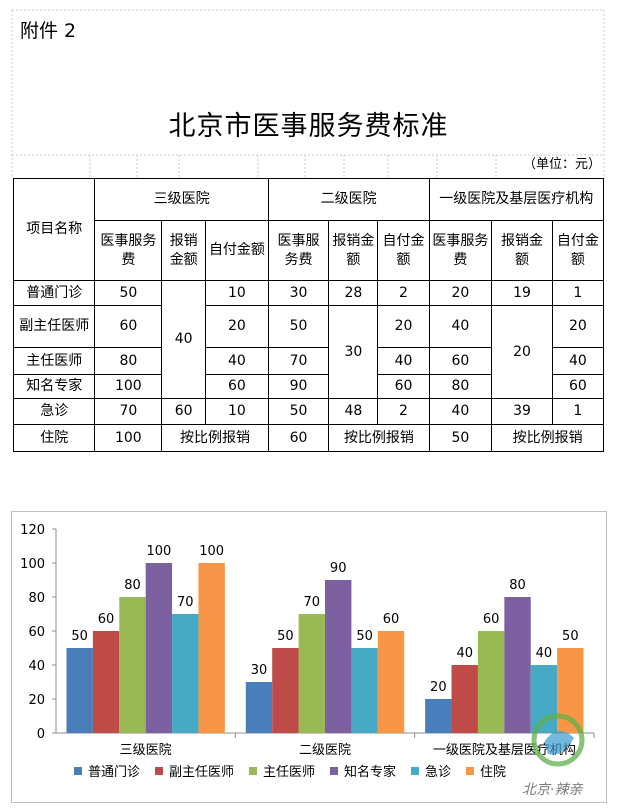 This screenshot has width=617, height=810. I want to click on table-cell: 19, so click(522, 293).